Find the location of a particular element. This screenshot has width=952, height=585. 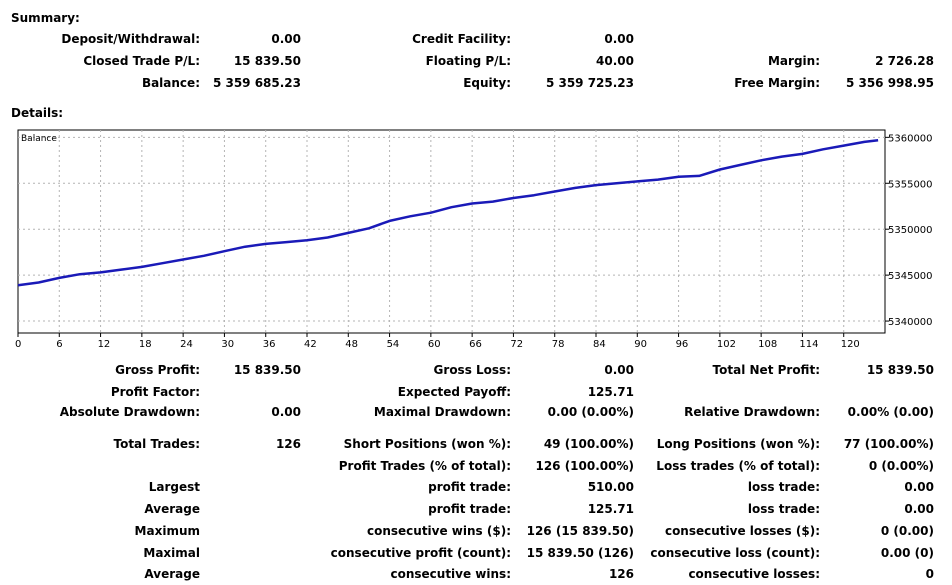

y-tick-label: 5350000 is located at coordinates (910, 230).